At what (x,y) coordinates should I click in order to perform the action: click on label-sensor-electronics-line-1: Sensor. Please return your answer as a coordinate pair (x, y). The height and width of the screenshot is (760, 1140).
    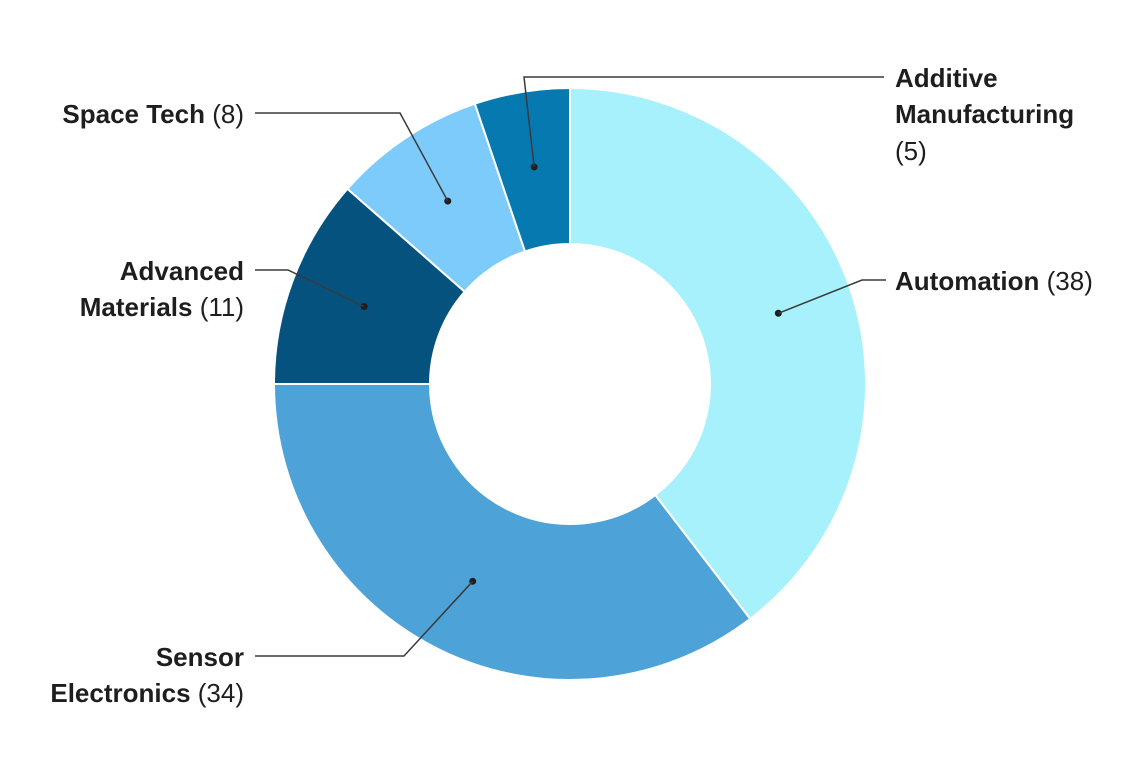
    Looking at the image, I should click on (200, 657).